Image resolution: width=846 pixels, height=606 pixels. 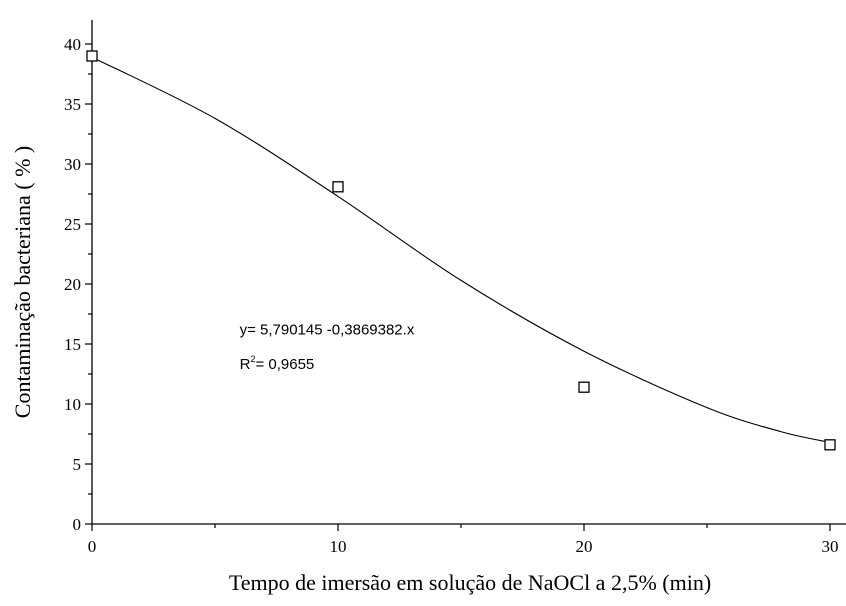 I want to click on y-tick-label: 30, so click(x=72, y=164).